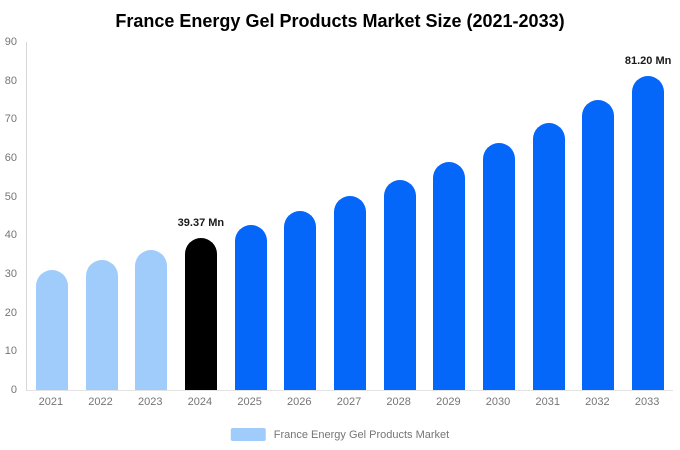  What do you see at coordinates (249, 402) in the screenshot?
I see `x-tick-label-2025: 2025` at bounding box center [249, 402].